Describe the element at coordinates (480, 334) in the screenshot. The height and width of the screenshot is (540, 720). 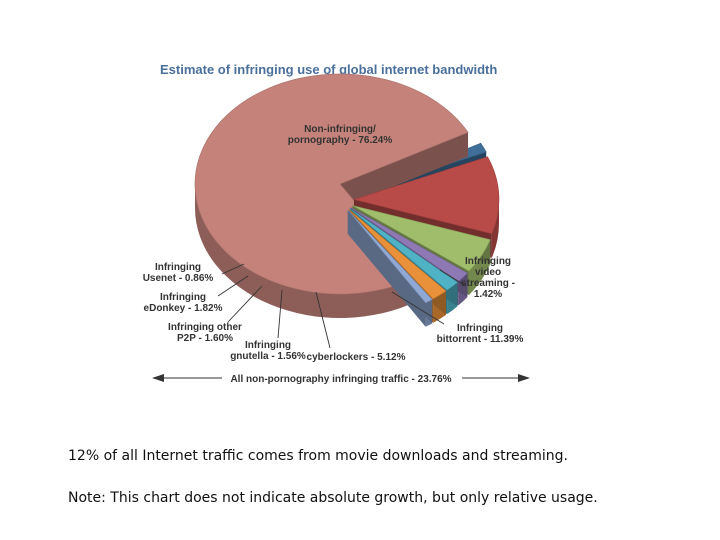
I see `label-bittorrent: Infringing bittorrent - 11.39%` at that location.